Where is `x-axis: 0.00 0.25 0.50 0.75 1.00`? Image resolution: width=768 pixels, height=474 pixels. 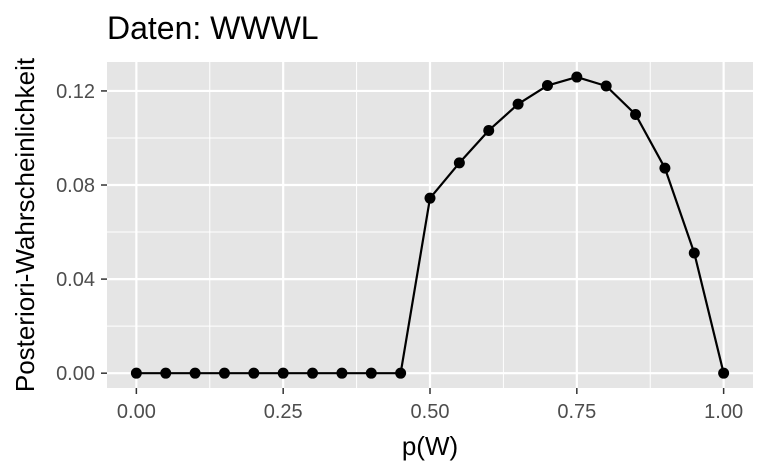
x-axis: 0.00 0.25 0.50 0.75 1.00 is located at coordinates (430, 405).